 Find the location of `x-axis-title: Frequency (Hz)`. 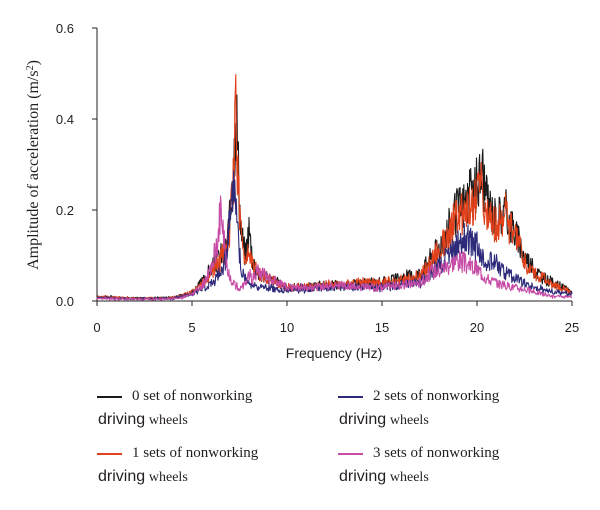

x-axis-title: Frequency (Hz) is located at coordinates (334, 353).